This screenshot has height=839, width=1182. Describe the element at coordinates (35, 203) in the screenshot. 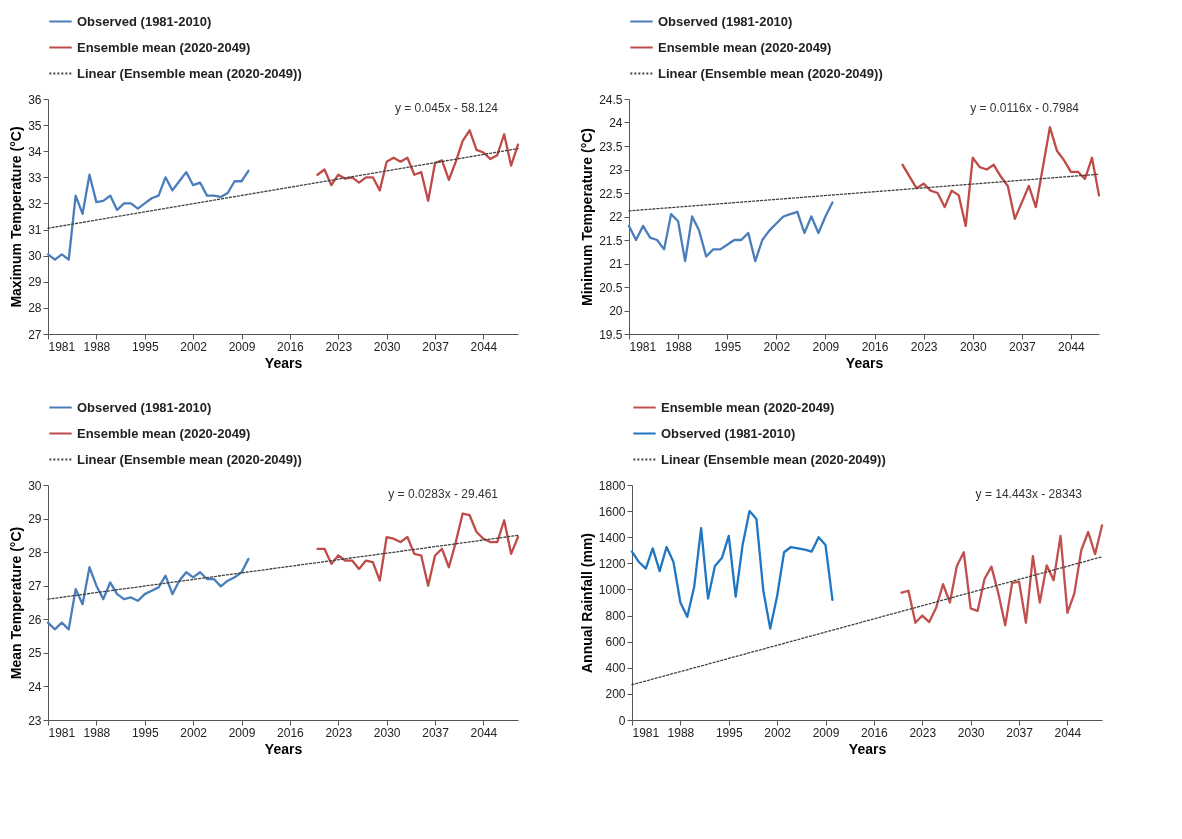

I see `y-tick-label: 32` at that location.